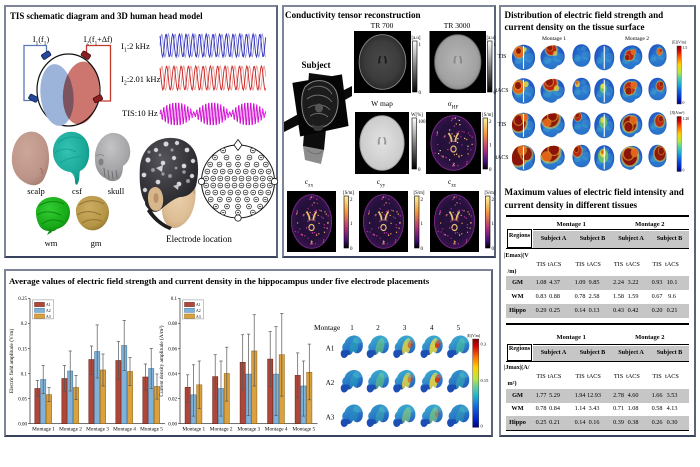  What do you see at coordinates (405, 328) in the screenshot?
I see `svg-text: 3` at bounding box center [405, 328].